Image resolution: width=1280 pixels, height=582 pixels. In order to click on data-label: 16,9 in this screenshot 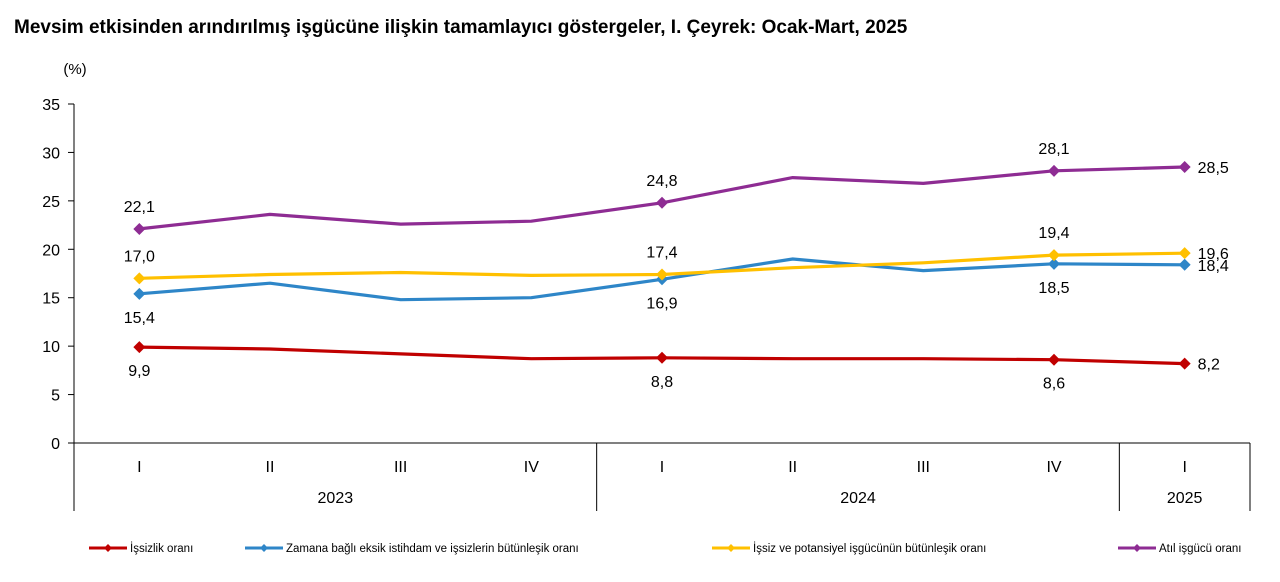, I will do `click(661, 303)`.